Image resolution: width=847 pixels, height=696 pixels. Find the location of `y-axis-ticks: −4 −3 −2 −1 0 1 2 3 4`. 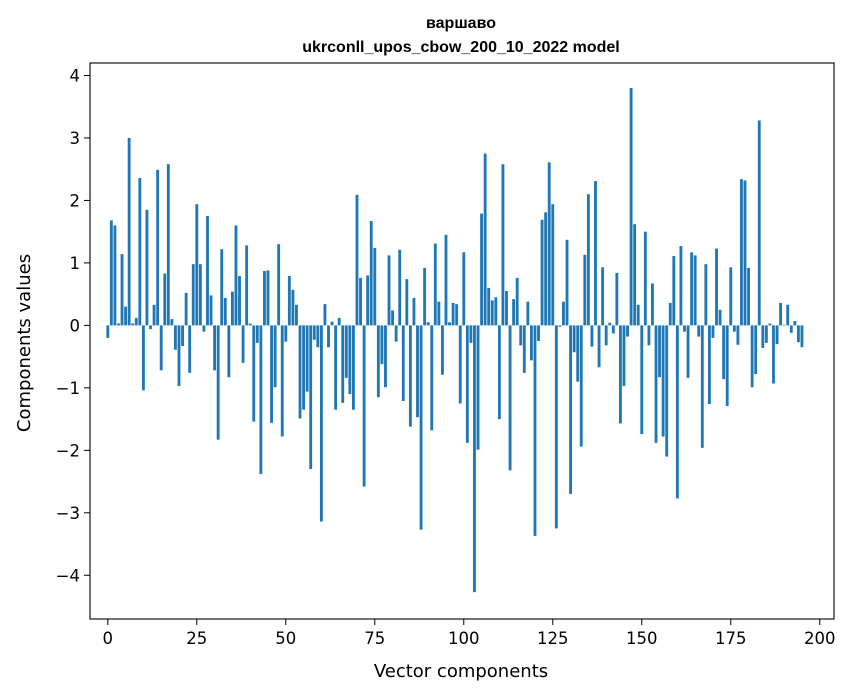

y-axis-ticks: −4 −3 −2 −1 0 1 2 3 4 is located at coordinates (73, 325).